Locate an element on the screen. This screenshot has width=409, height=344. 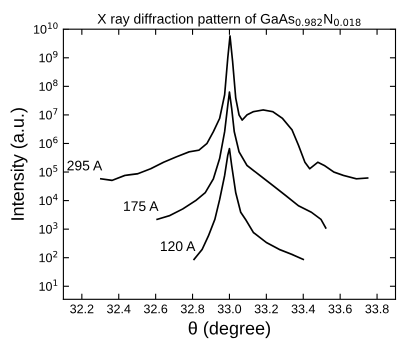
x-tick-label: 33.0 is located at coordinates (230, 309).